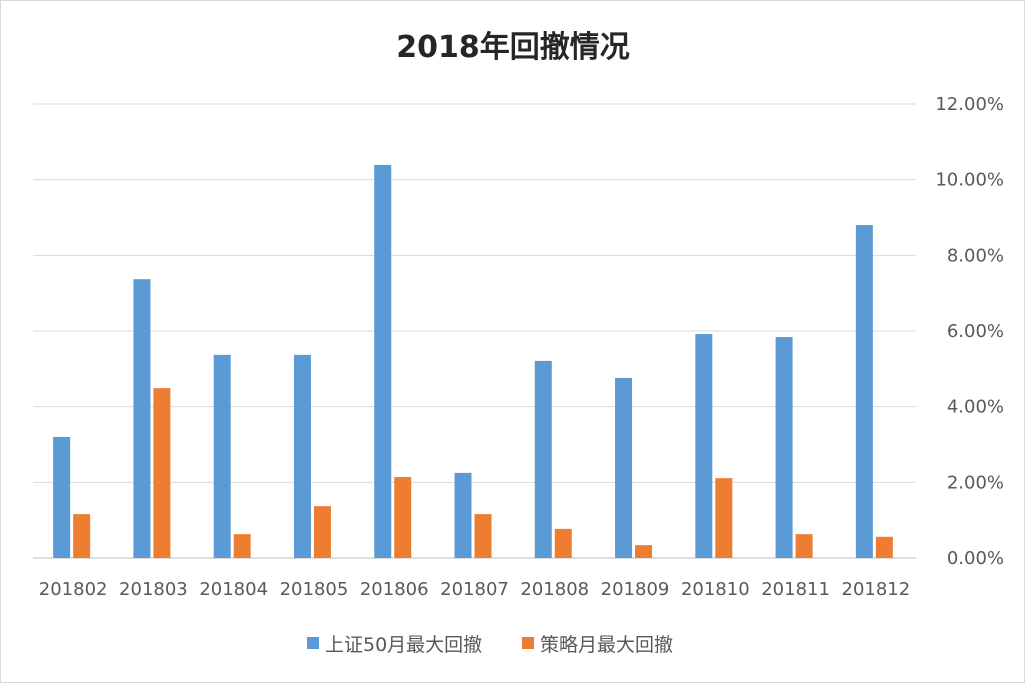 This screenshot has height=684, width=1025. I want to click on y-tick-label: 2.00%, so click(975, 482).